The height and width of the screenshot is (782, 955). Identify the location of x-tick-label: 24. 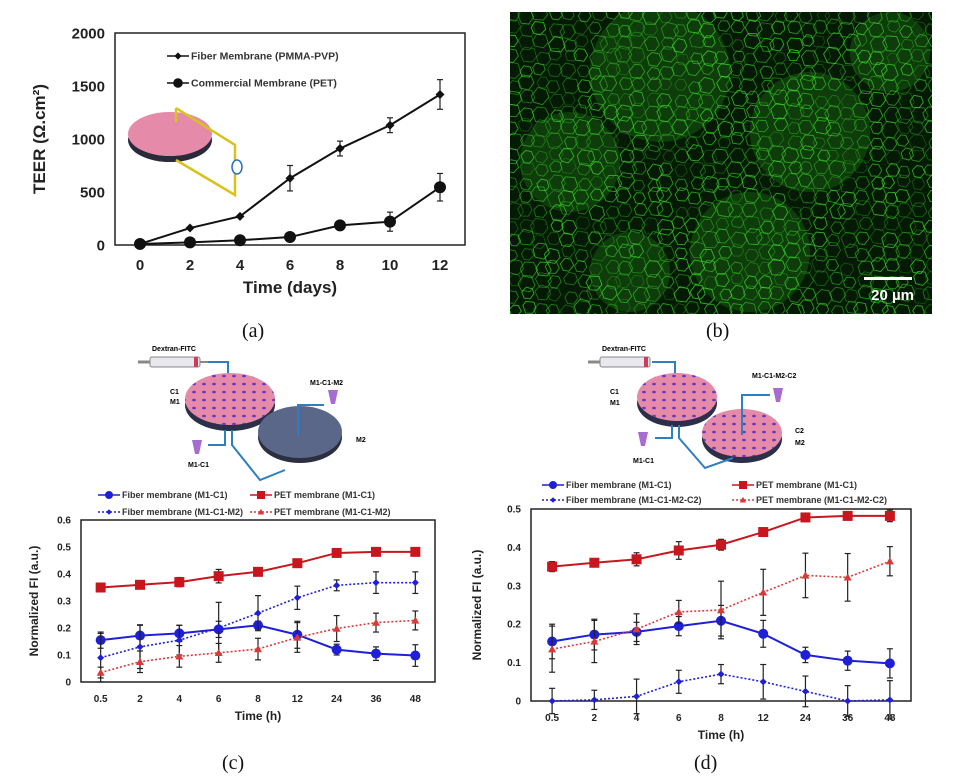
(337, 699).